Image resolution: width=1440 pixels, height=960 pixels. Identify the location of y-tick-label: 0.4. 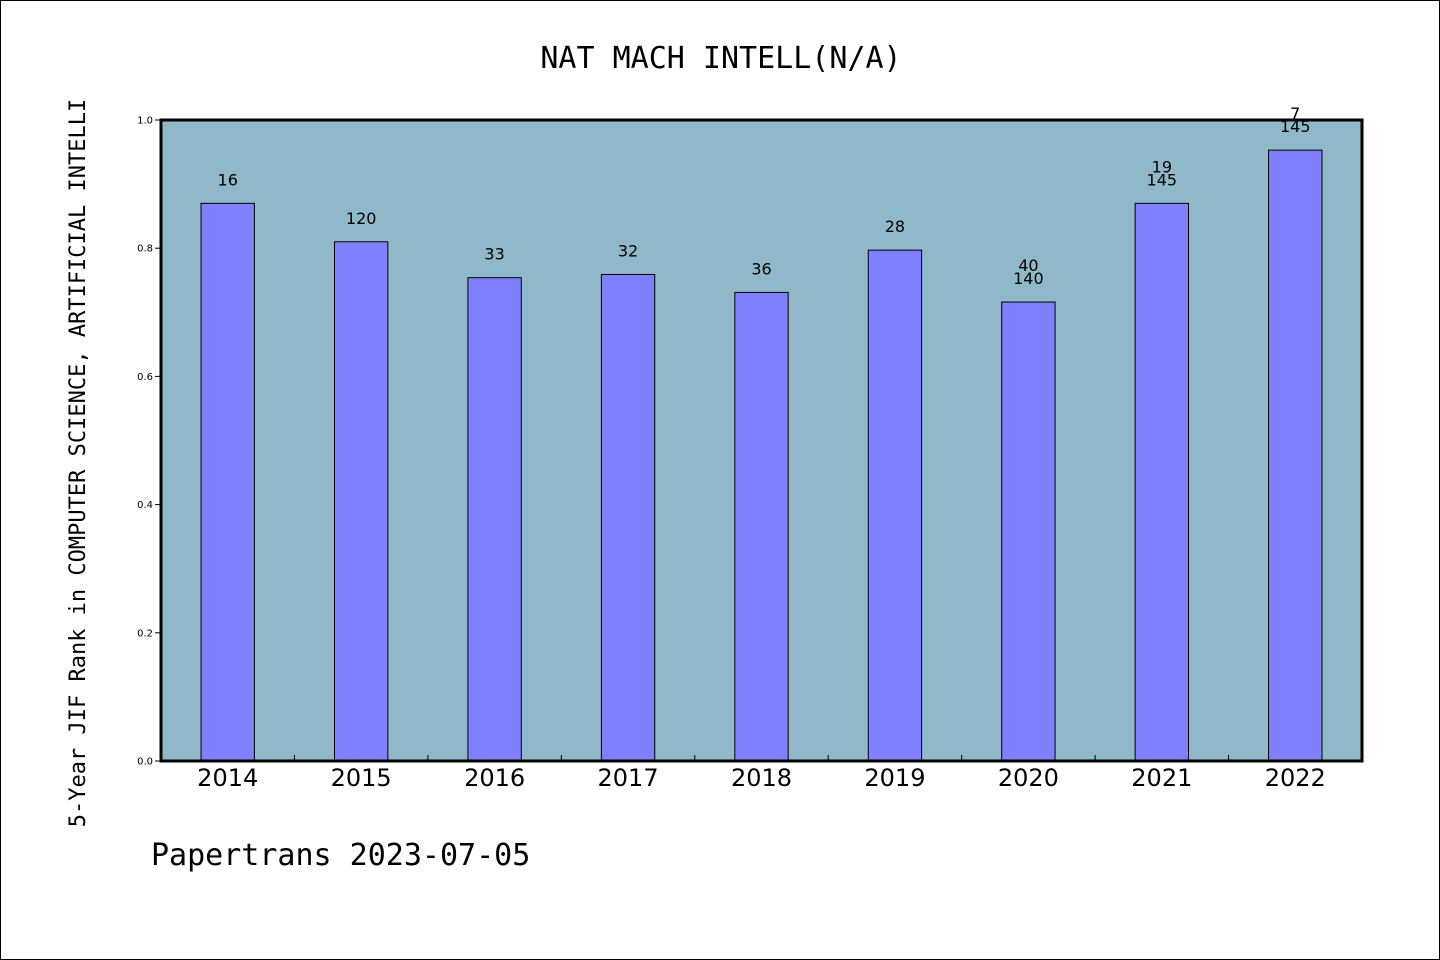
(145, 505).